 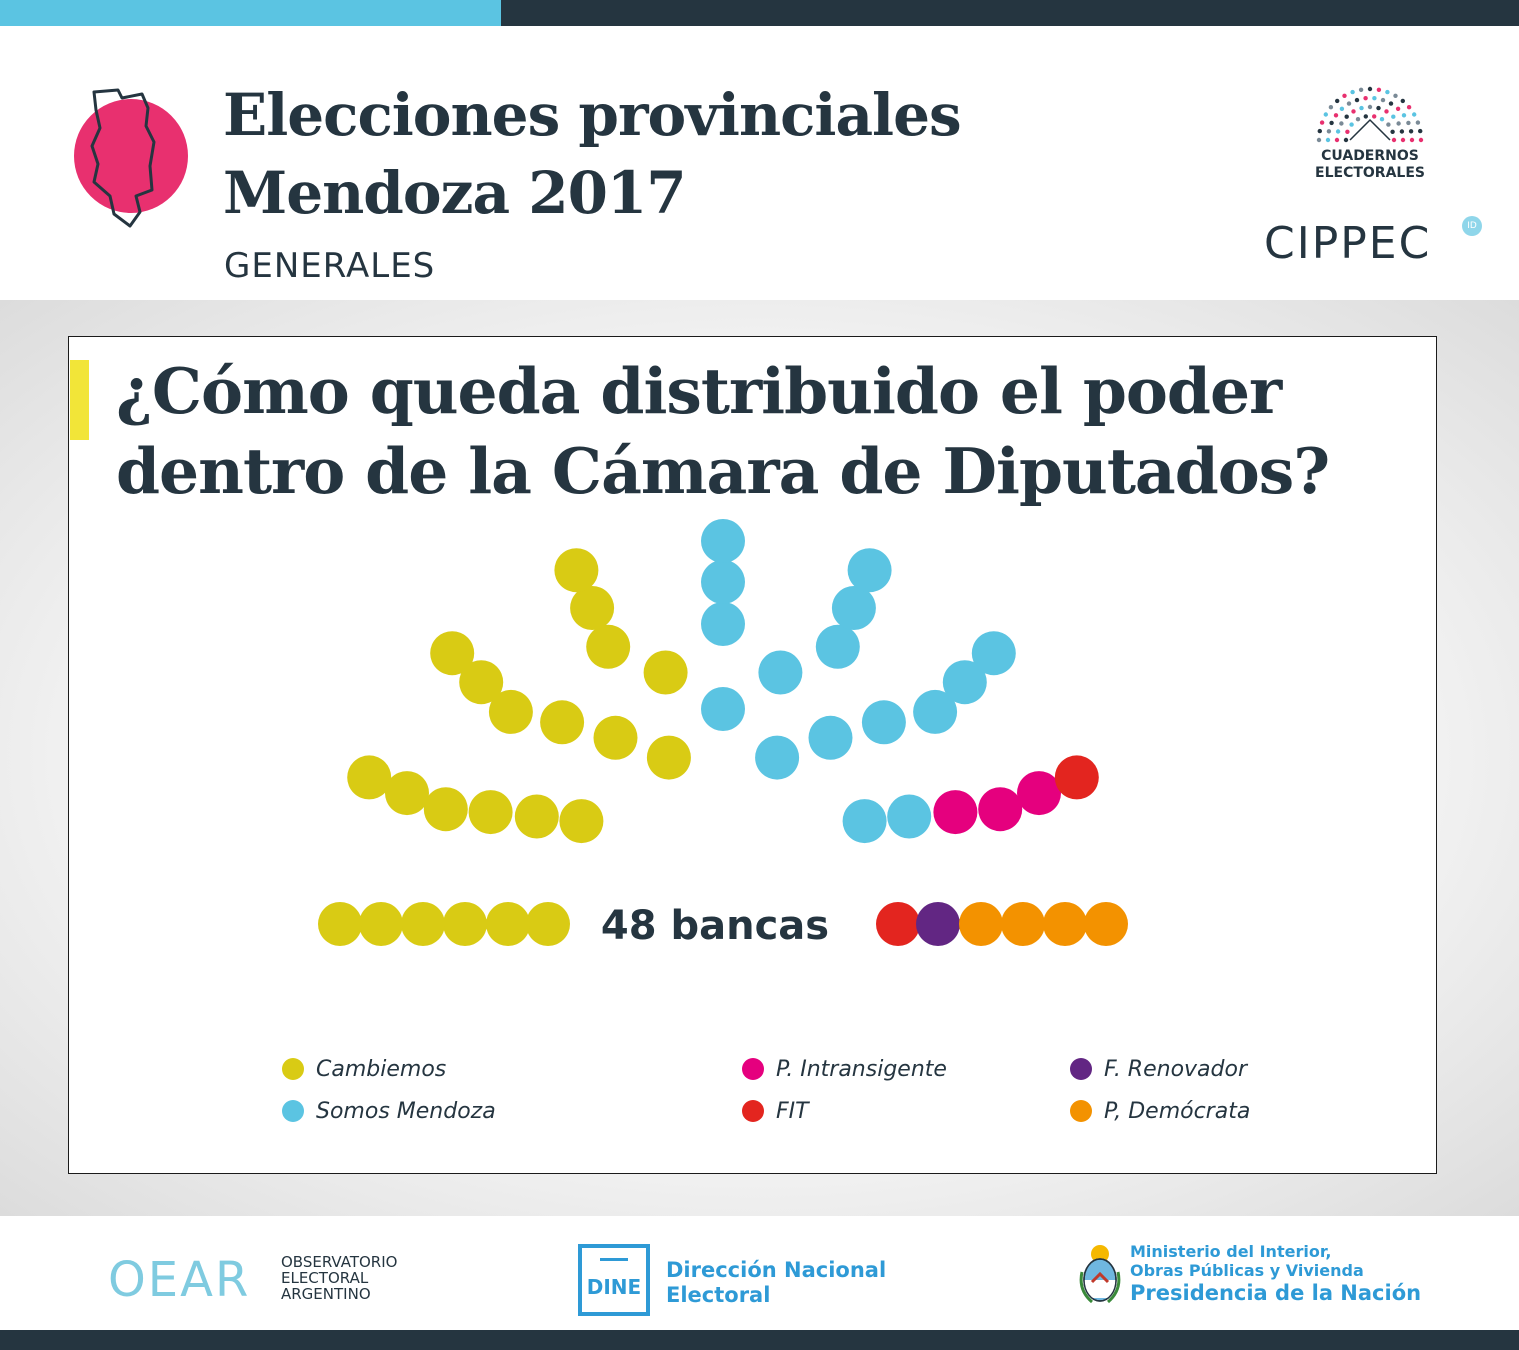 I want to click on legend-item: F. Renovador, so click(x=1158, y=1069).